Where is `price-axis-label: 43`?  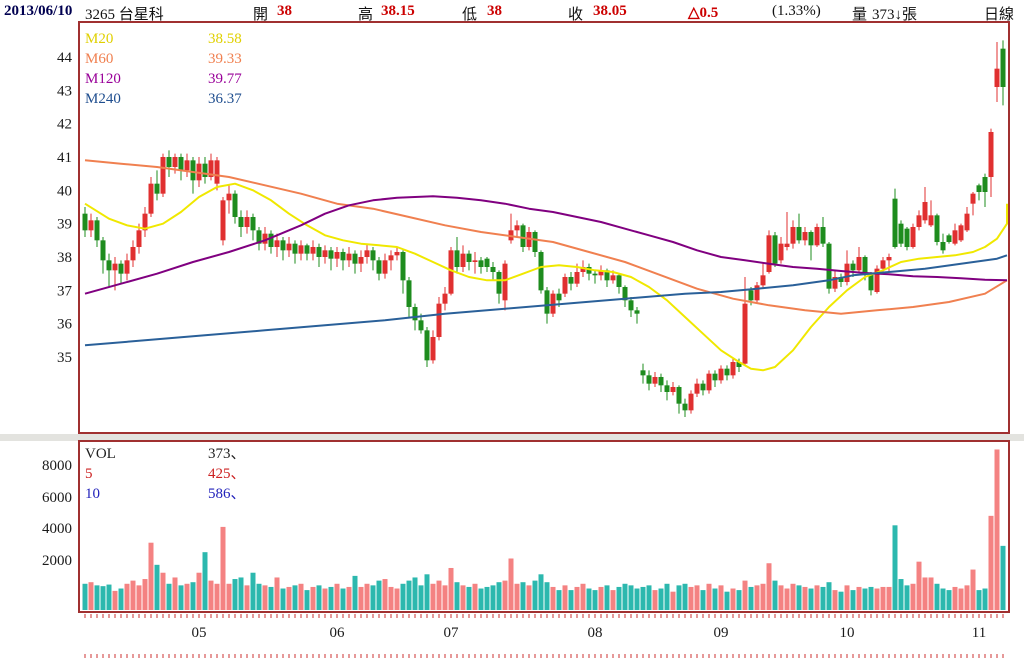
price-axis-label: 43 is located at coordinates (64, 91).